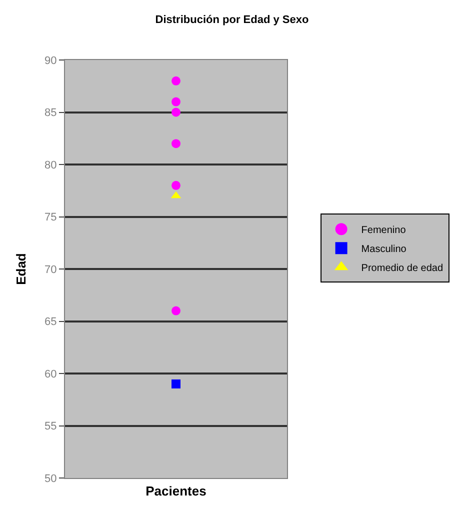  What do you see at coordinates (50, 113) in the screenshot?
I see `y-tick-label: 85` at bounding box center [50, 113].